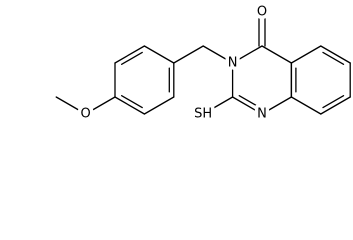 The width and height of the screenshot is (353, 240). Describe the element at coordinates (233, 63) in the screenshot. I see `ring-nitrogen-3: N` at that location.